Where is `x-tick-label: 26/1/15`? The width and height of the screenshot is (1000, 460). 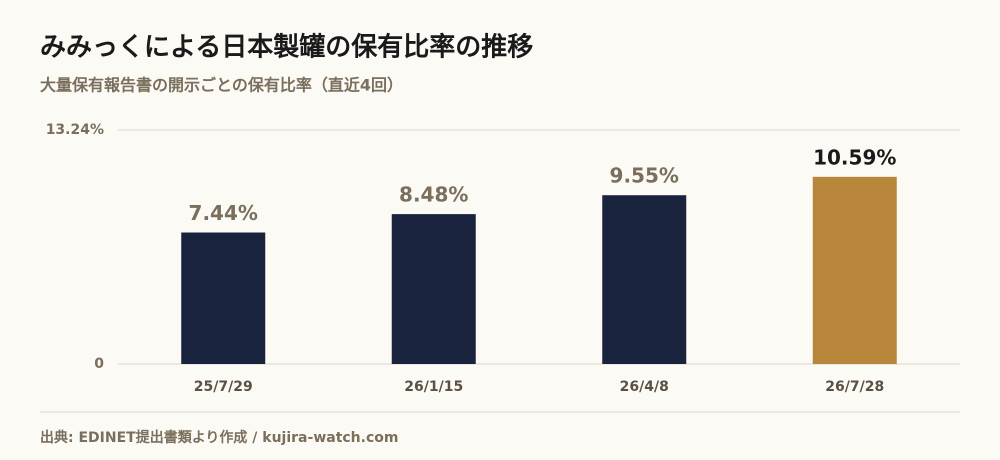
x-tick-label: 26/1/15 is located at coordinates (433, 387).